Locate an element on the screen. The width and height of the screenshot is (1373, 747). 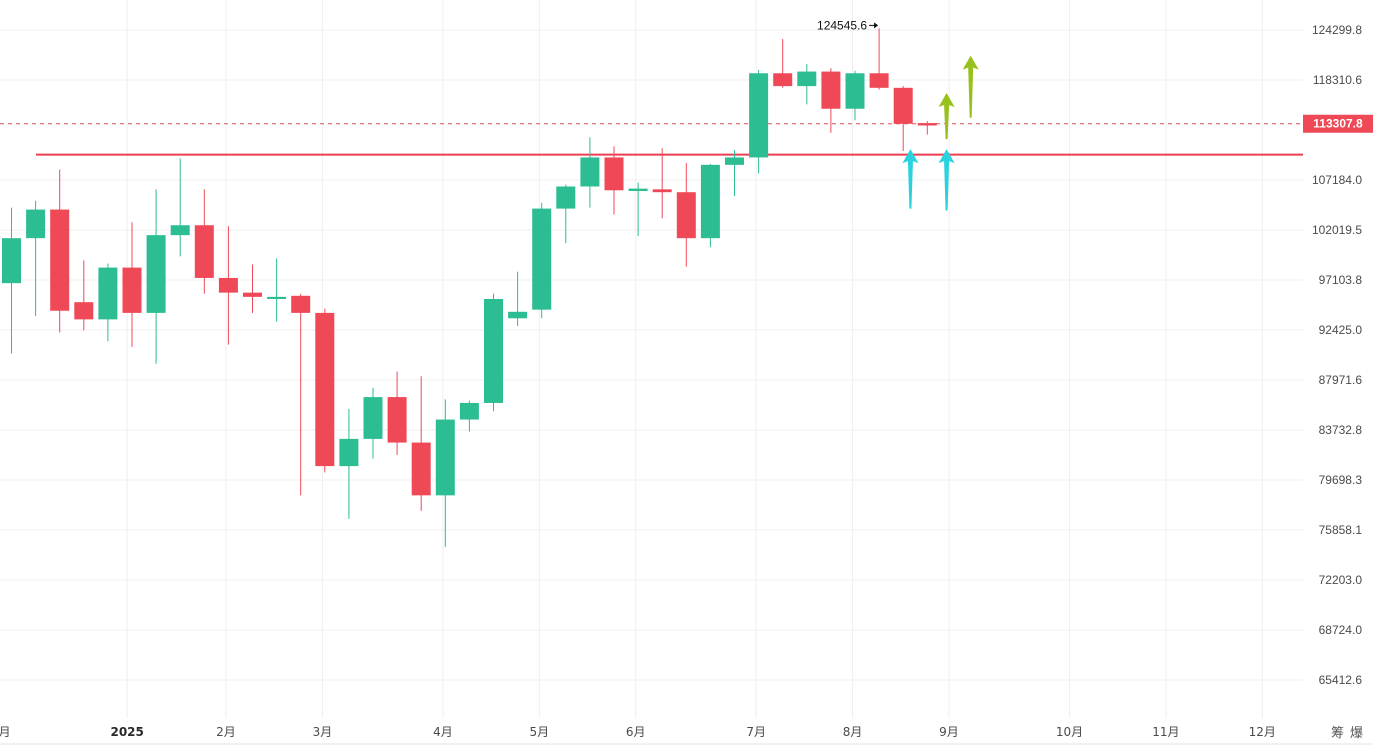
green-up-arrow is located at coordinates (970, 86).